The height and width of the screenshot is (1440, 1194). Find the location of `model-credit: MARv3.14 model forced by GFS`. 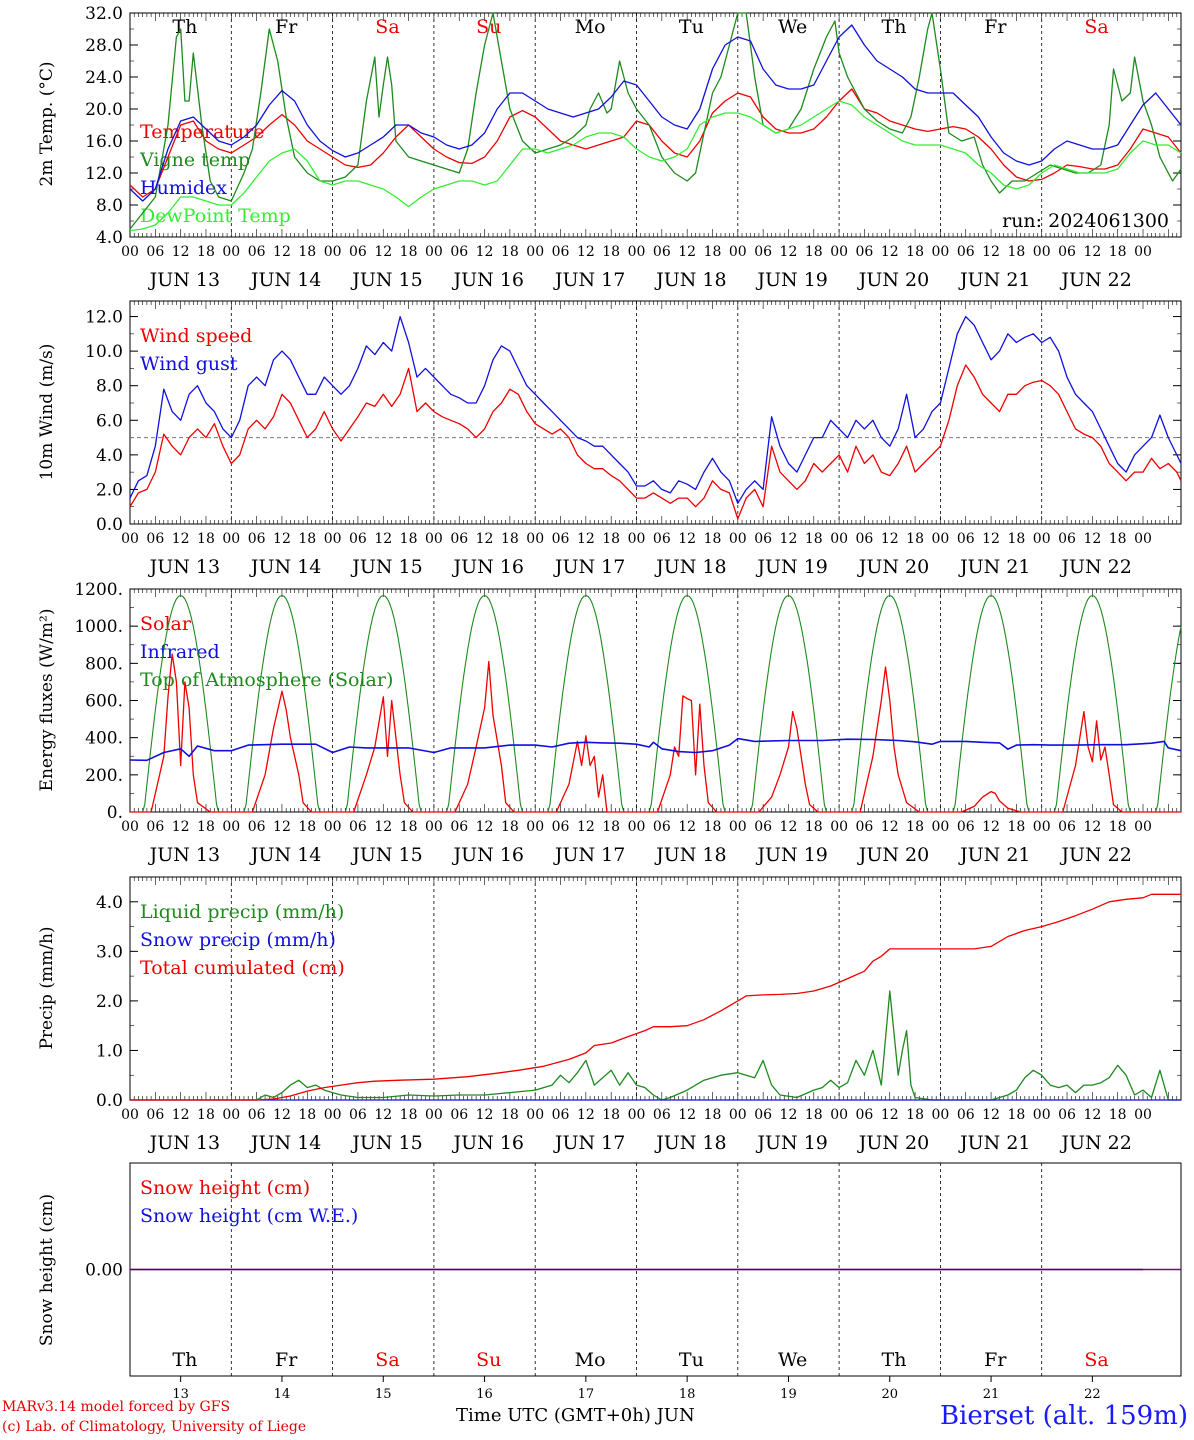

model-credit: MARv3.14 model forced by GFS is located at coordinates (116, 1407).